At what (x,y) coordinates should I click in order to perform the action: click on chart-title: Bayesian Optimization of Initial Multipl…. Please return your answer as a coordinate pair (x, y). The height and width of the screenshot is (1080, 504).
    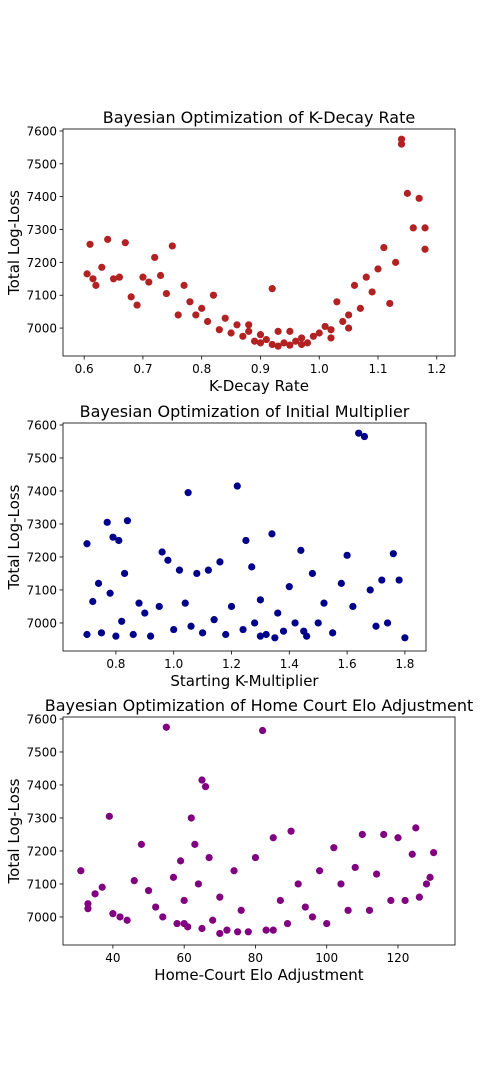
    Looking at the image, I should click on (245, 411).